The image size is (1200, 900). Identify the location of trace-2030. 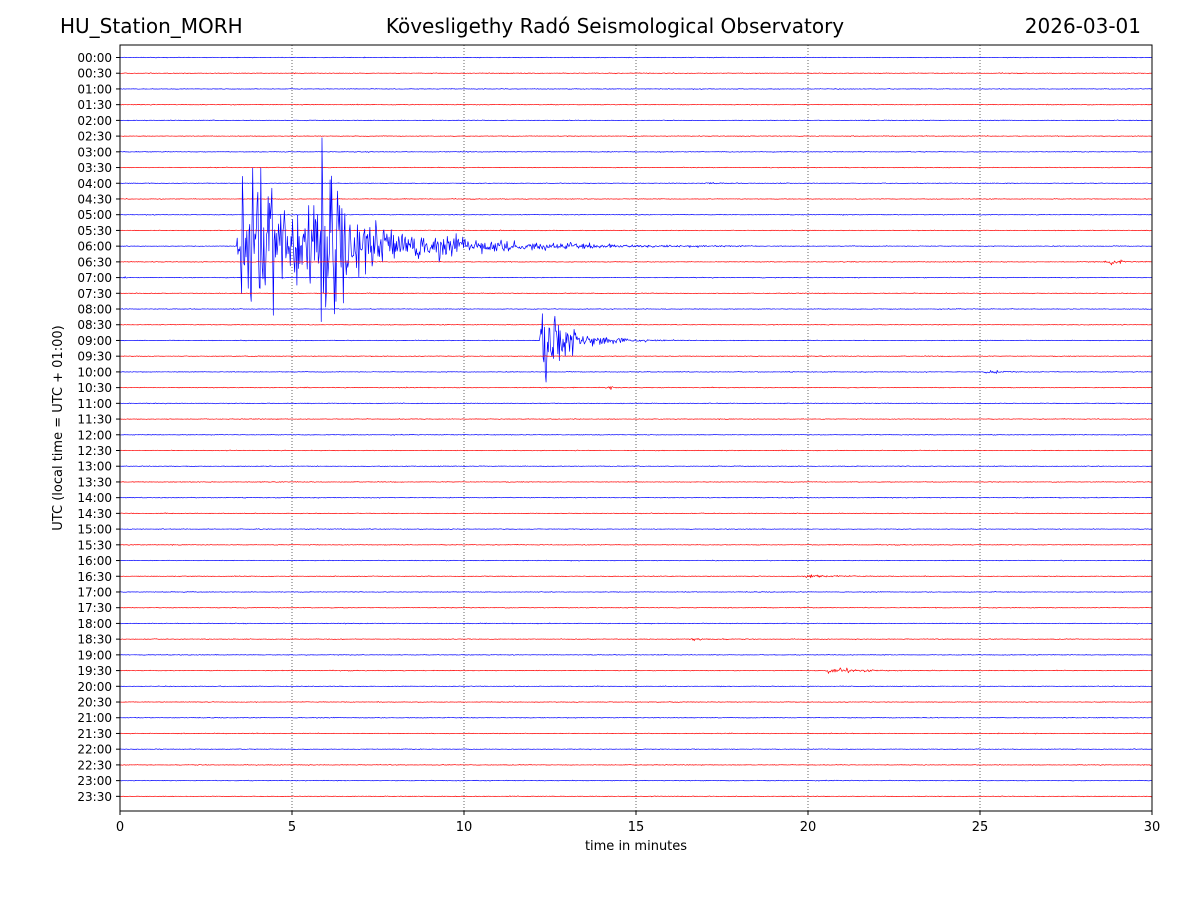
(636, 702).